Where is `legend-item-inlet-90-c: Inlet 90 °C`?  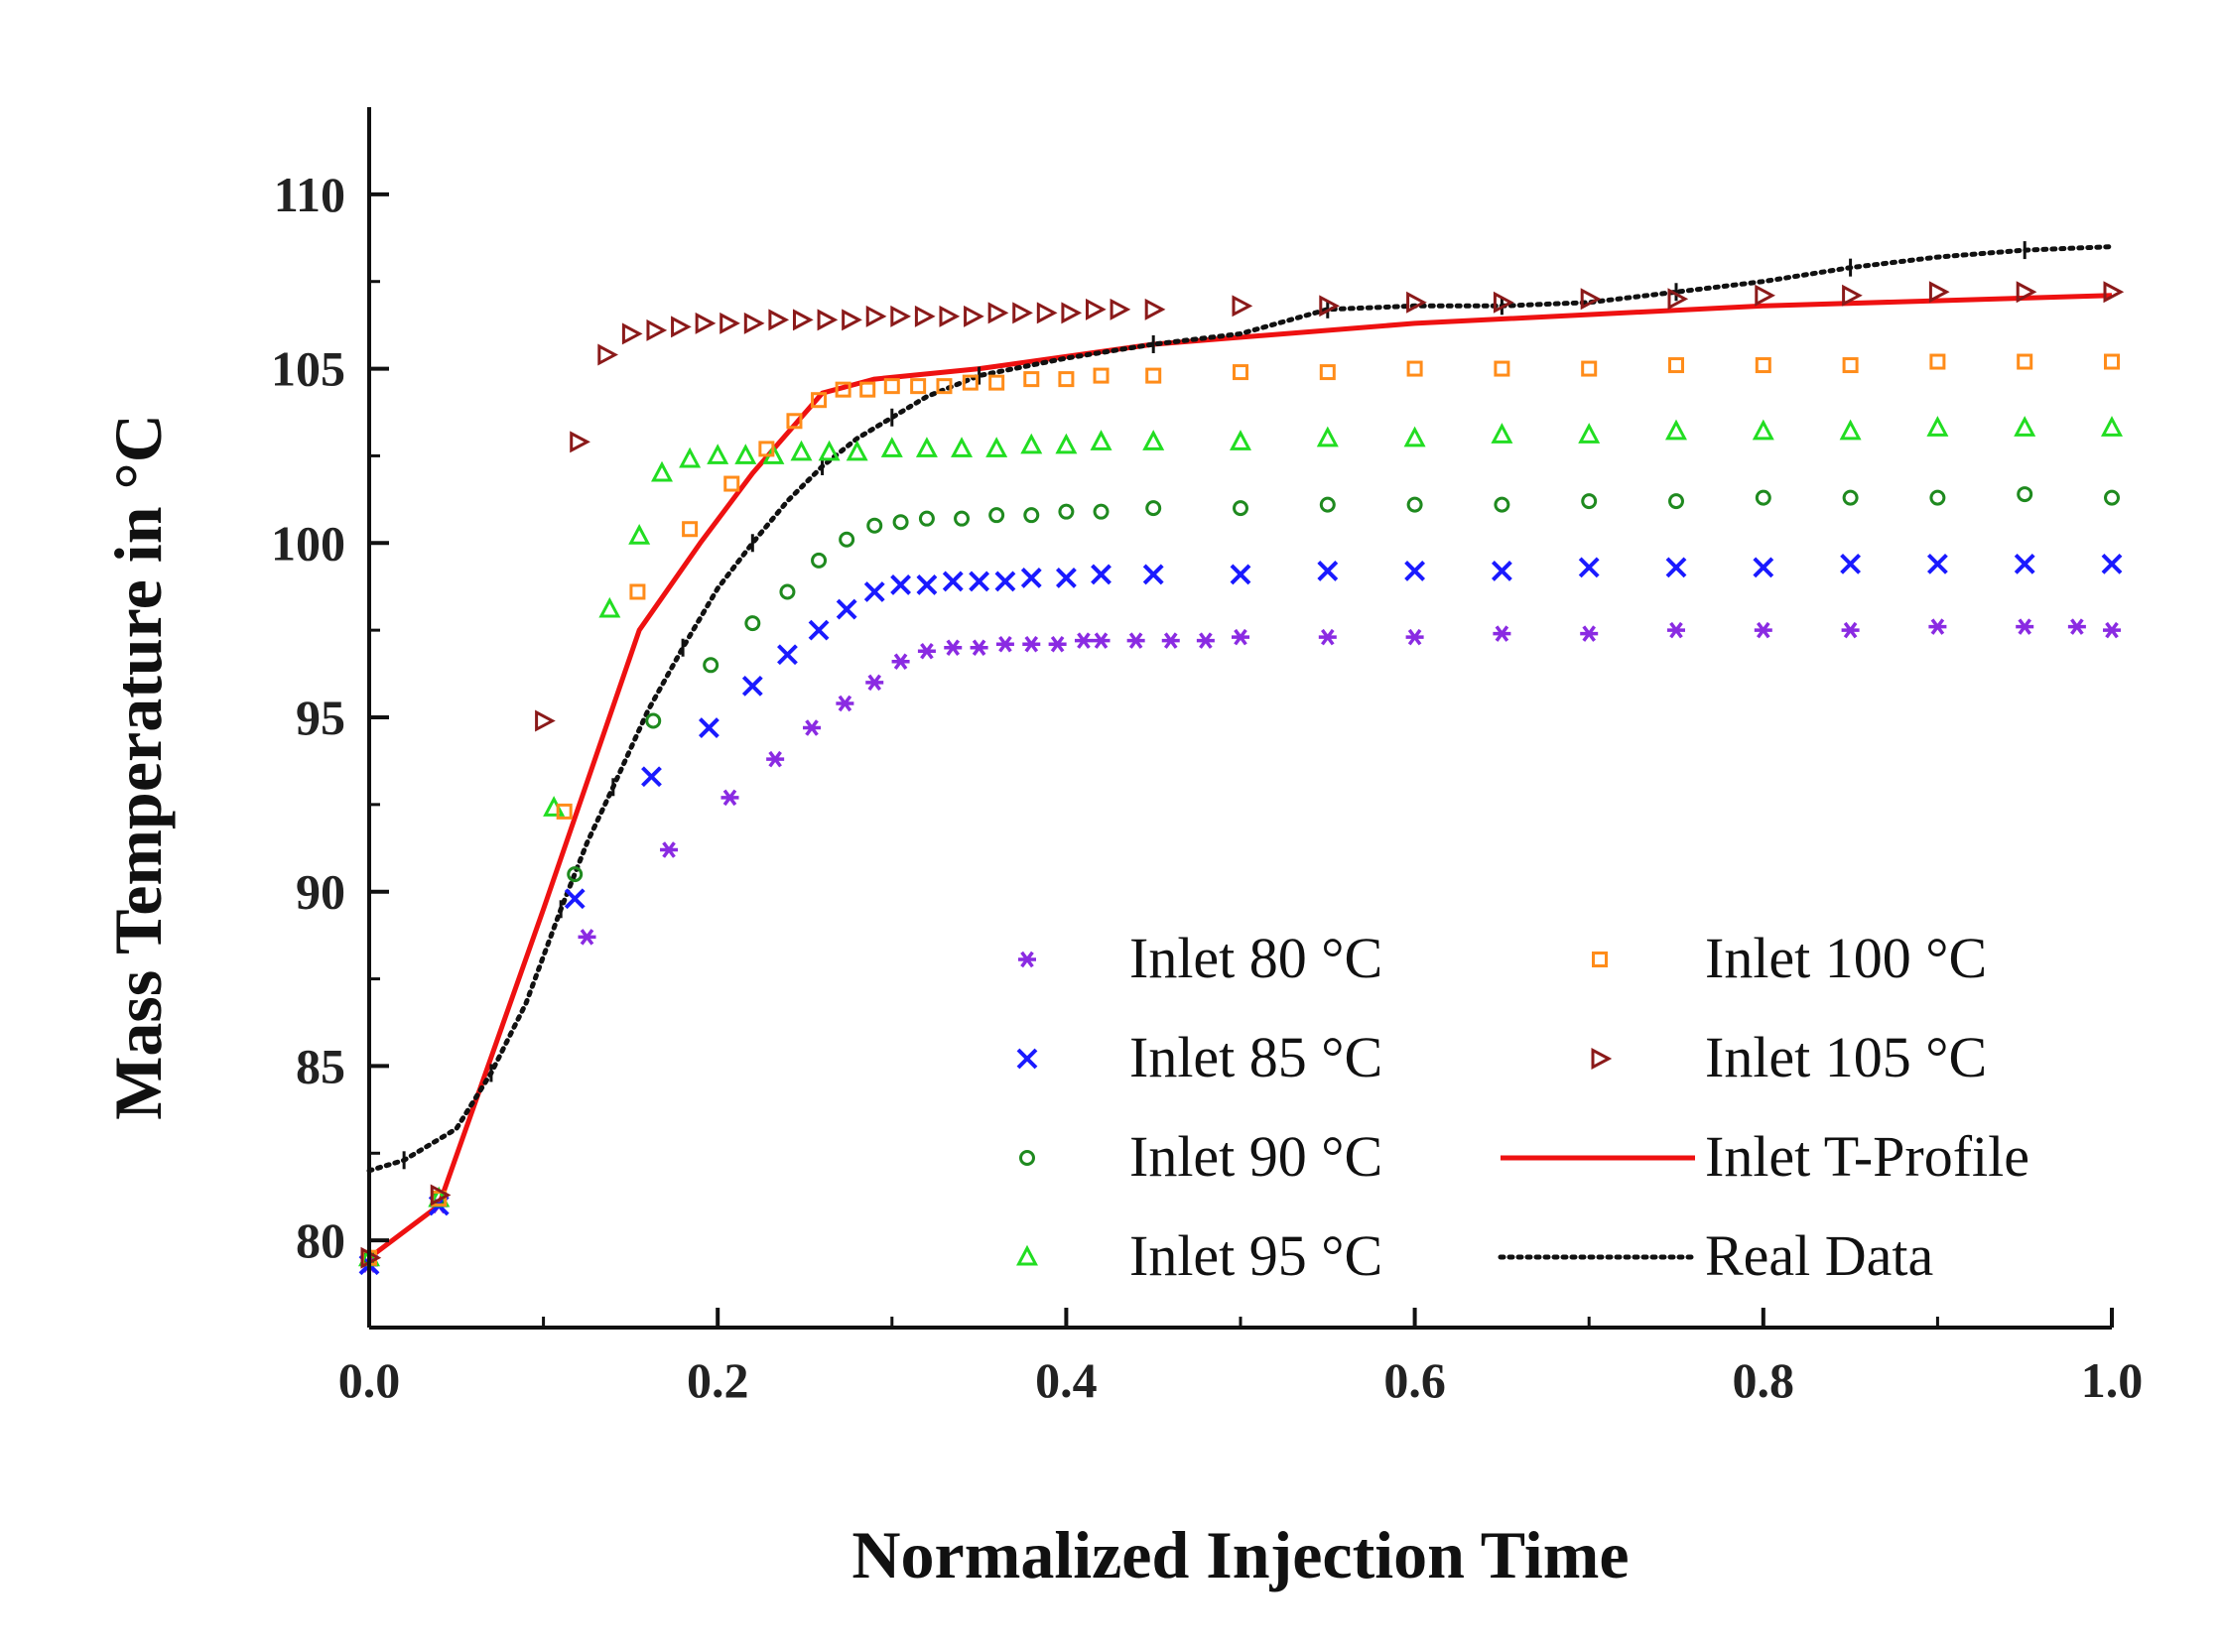 legend-item-inlet-90-c: Inlet 90 °C is located at coordinates (1200, 1156).